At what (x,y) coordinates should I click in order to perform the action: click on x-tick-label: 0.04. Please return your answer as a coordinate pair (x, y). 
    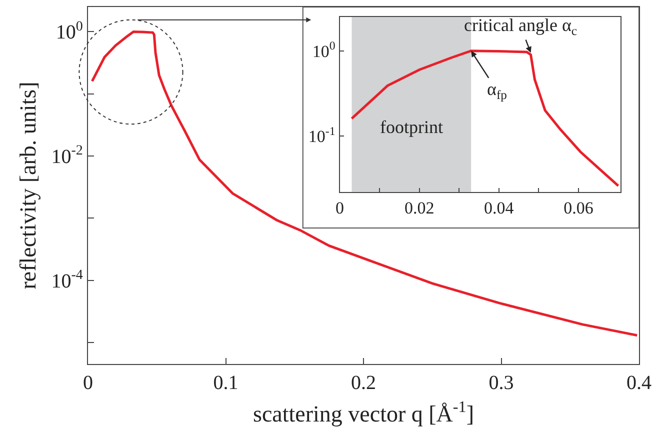
    Looking at the image, I should click on (499, 208).